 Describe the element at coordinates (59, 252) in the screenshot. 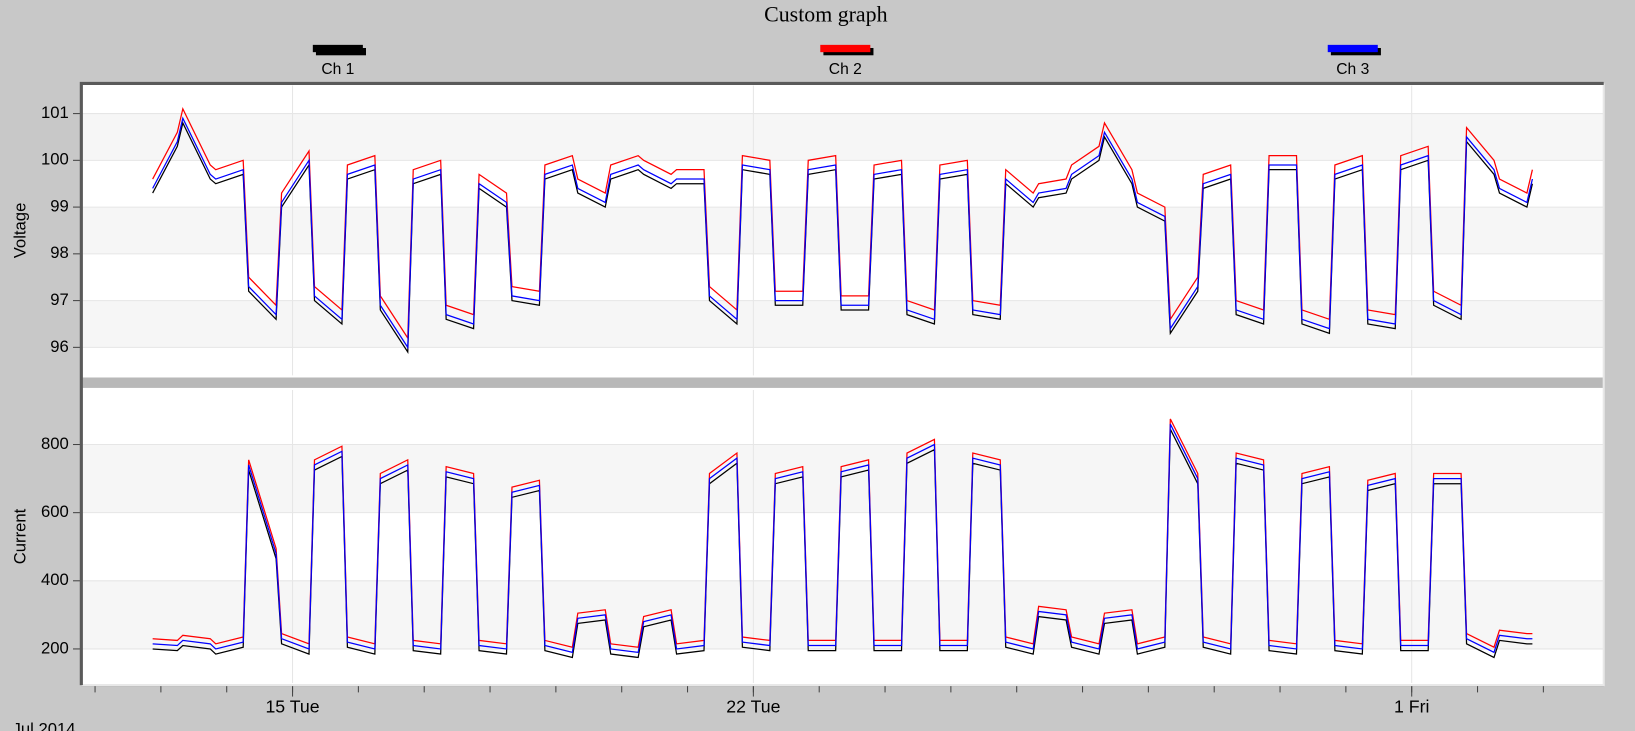

I see `y-tick-label: 98` at that location.